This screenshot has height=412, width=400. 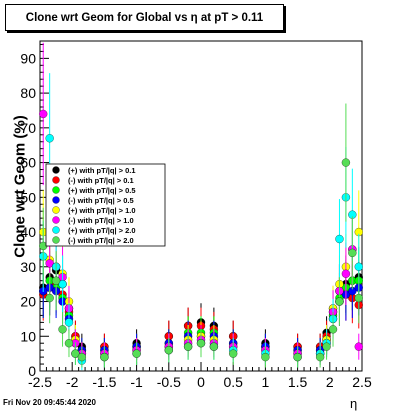 I want to click on y-tick-label: 30, so click(x=28, y=267).